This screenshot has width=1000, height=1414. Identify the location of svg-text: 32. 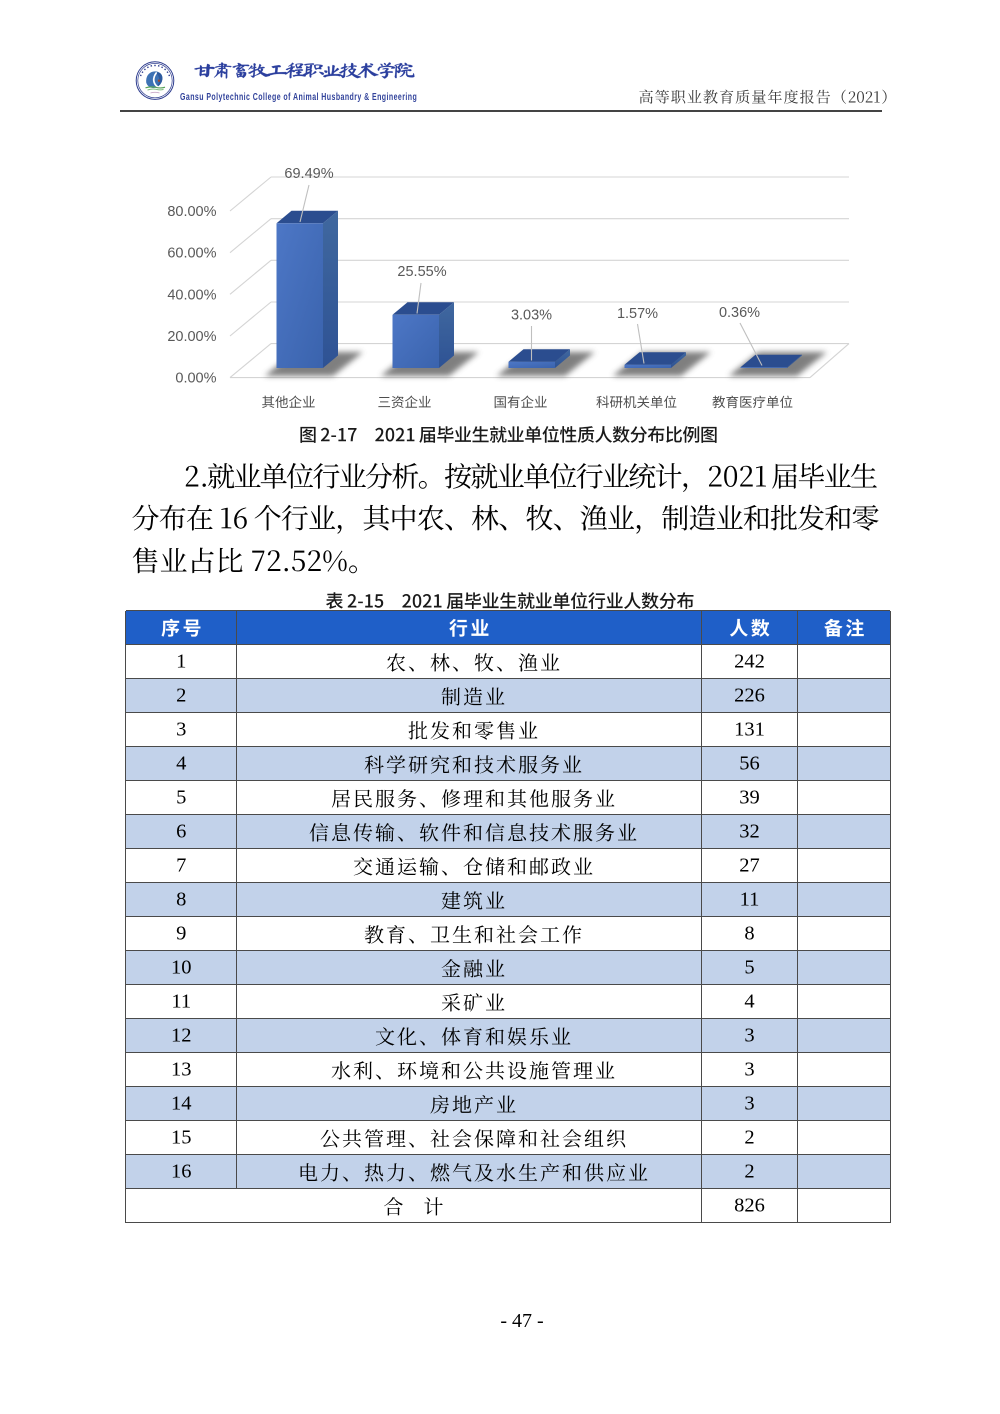
(749, 832).